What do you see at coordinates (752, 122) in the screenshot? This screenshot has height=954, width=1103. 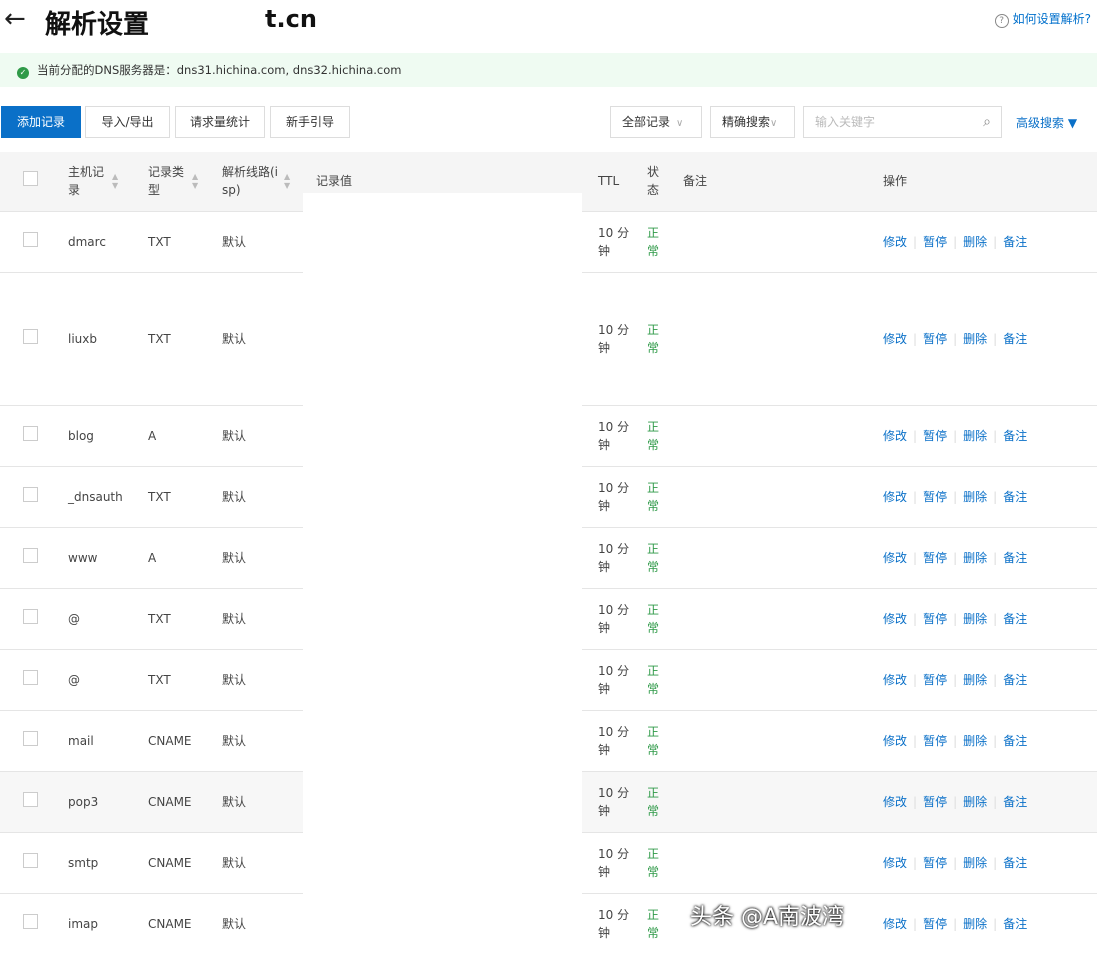 I see `match-mode-select: 精确搜索∨` at bounding box center [752, 122].